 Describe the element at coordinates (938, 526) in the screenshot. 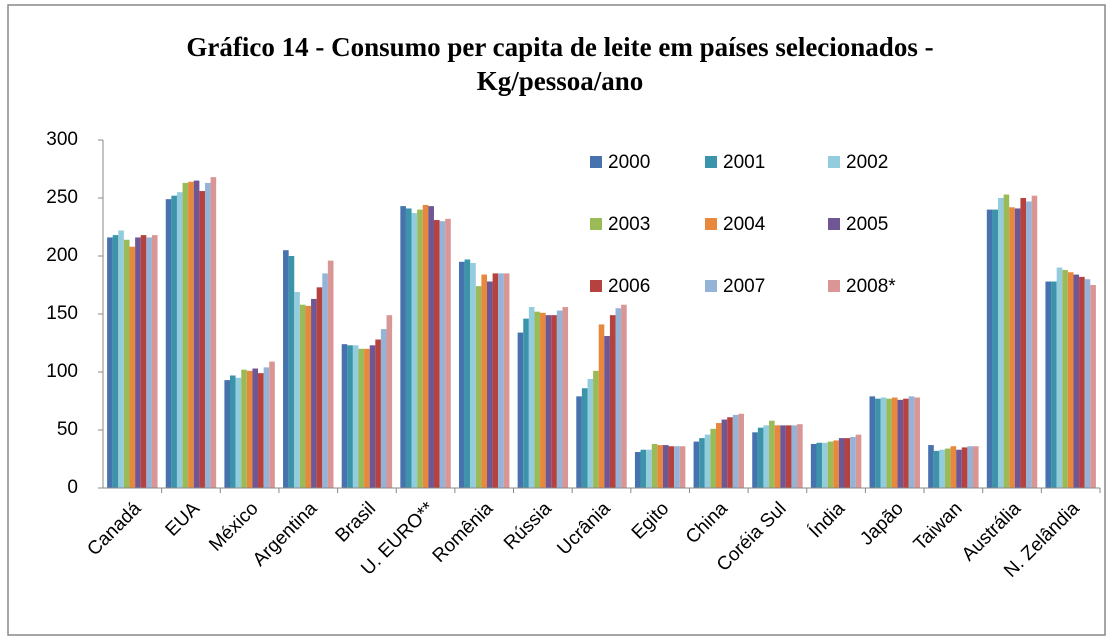

I see `x-tick-label: Taiwan` at that location.